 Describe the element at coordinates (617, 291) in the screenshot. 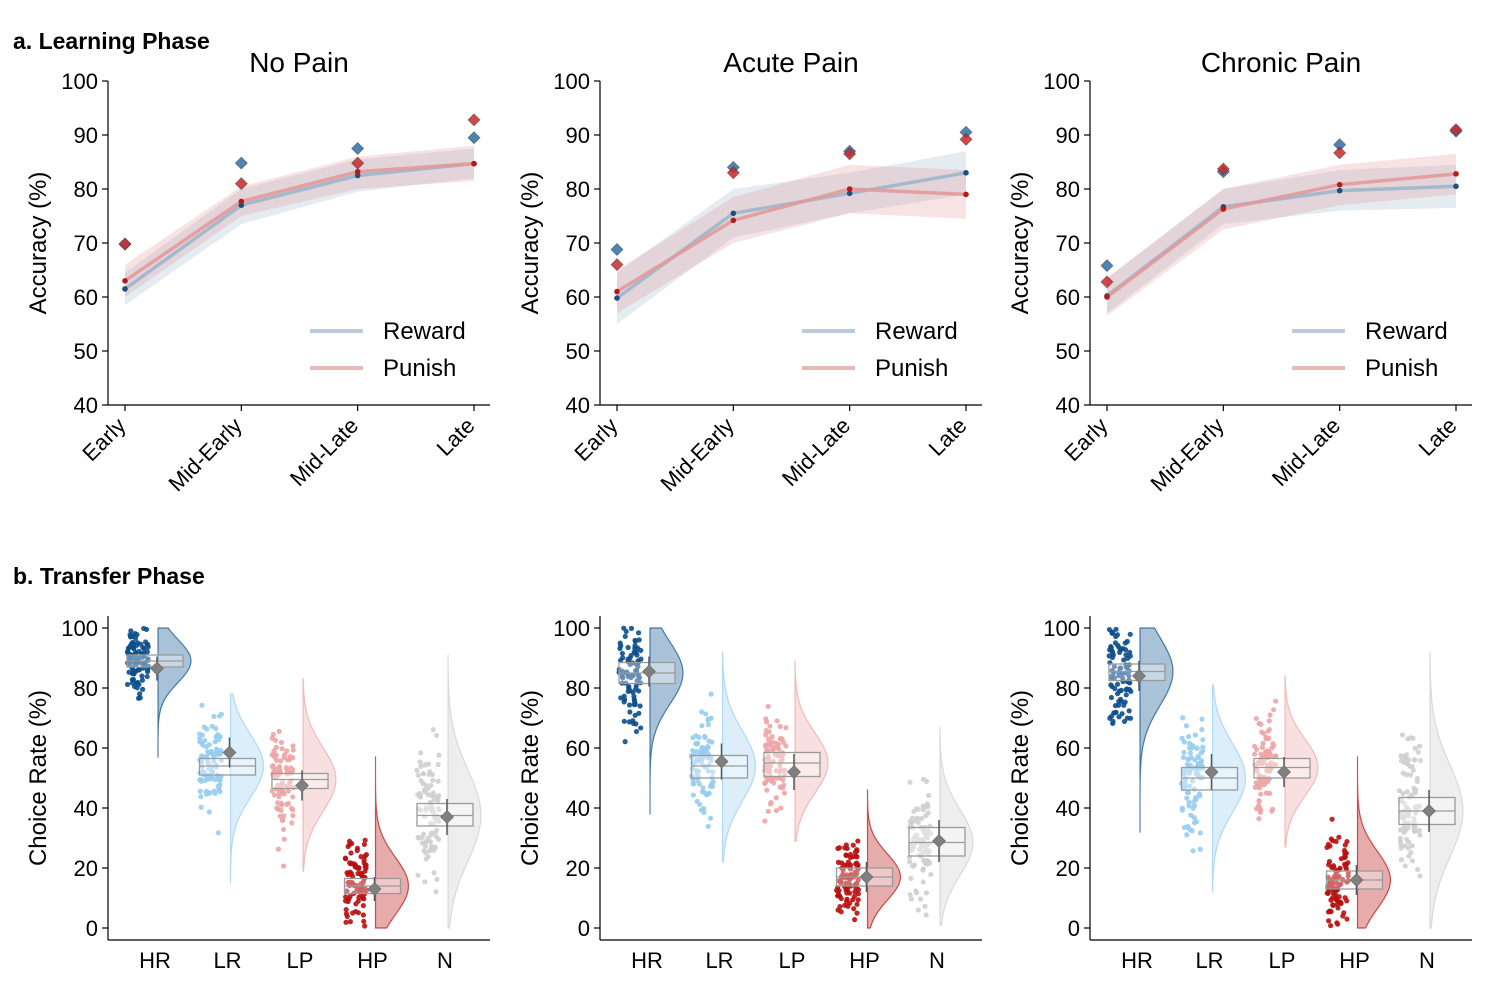

I see `punish-mean-point` at that location.